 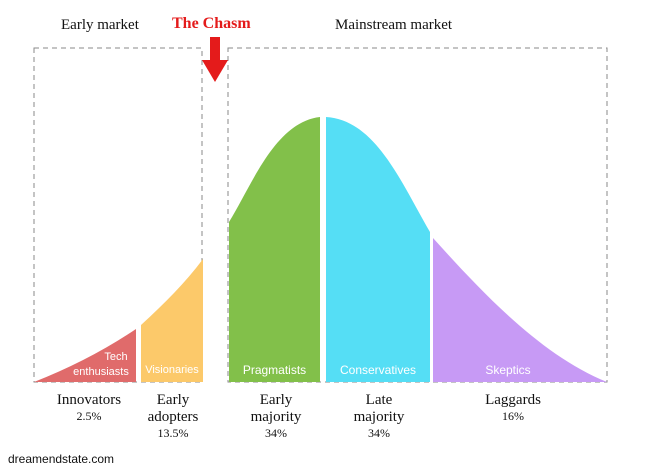 I want to click on visionaries-label: Visionaries, so click(x=172, y=370).